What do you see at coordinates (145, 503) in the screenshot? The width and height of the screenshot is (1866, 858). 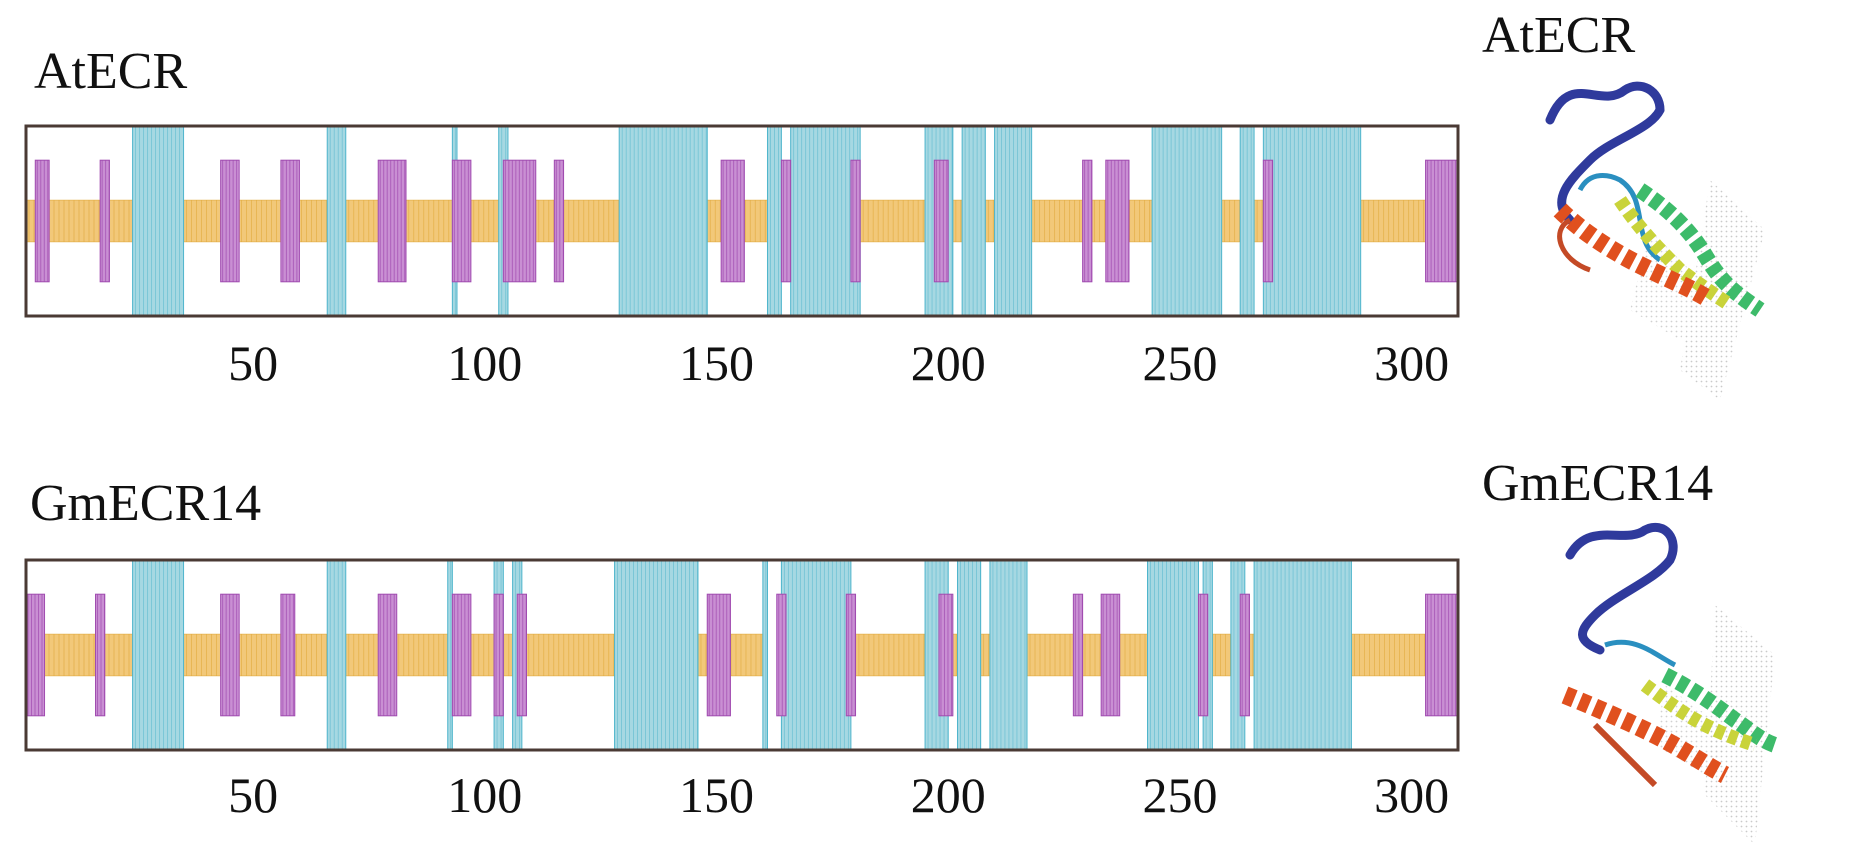 I see `track-title-2: GmECR14` at bounding box center [145, 503].